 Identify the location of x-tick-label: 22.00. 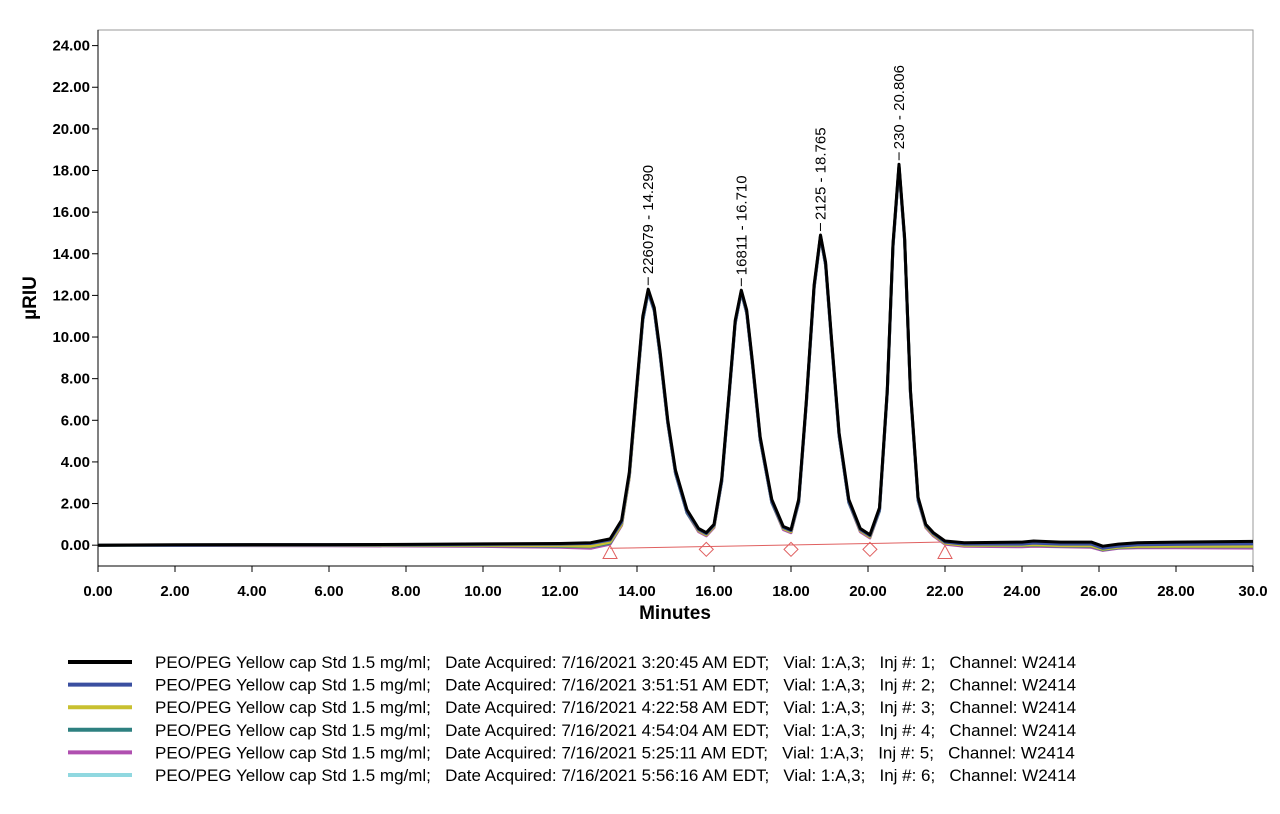
(945, 591).